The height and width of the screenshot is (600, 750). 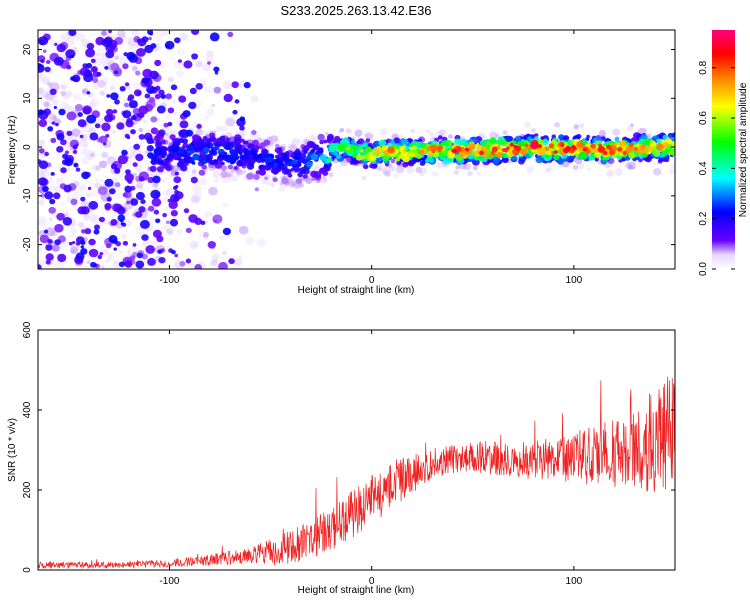 What do you see at coordinates (169, 280) in the screenshot?
I see `spectrogram-x-tick-label: -100` at bounding box center [169, 280].